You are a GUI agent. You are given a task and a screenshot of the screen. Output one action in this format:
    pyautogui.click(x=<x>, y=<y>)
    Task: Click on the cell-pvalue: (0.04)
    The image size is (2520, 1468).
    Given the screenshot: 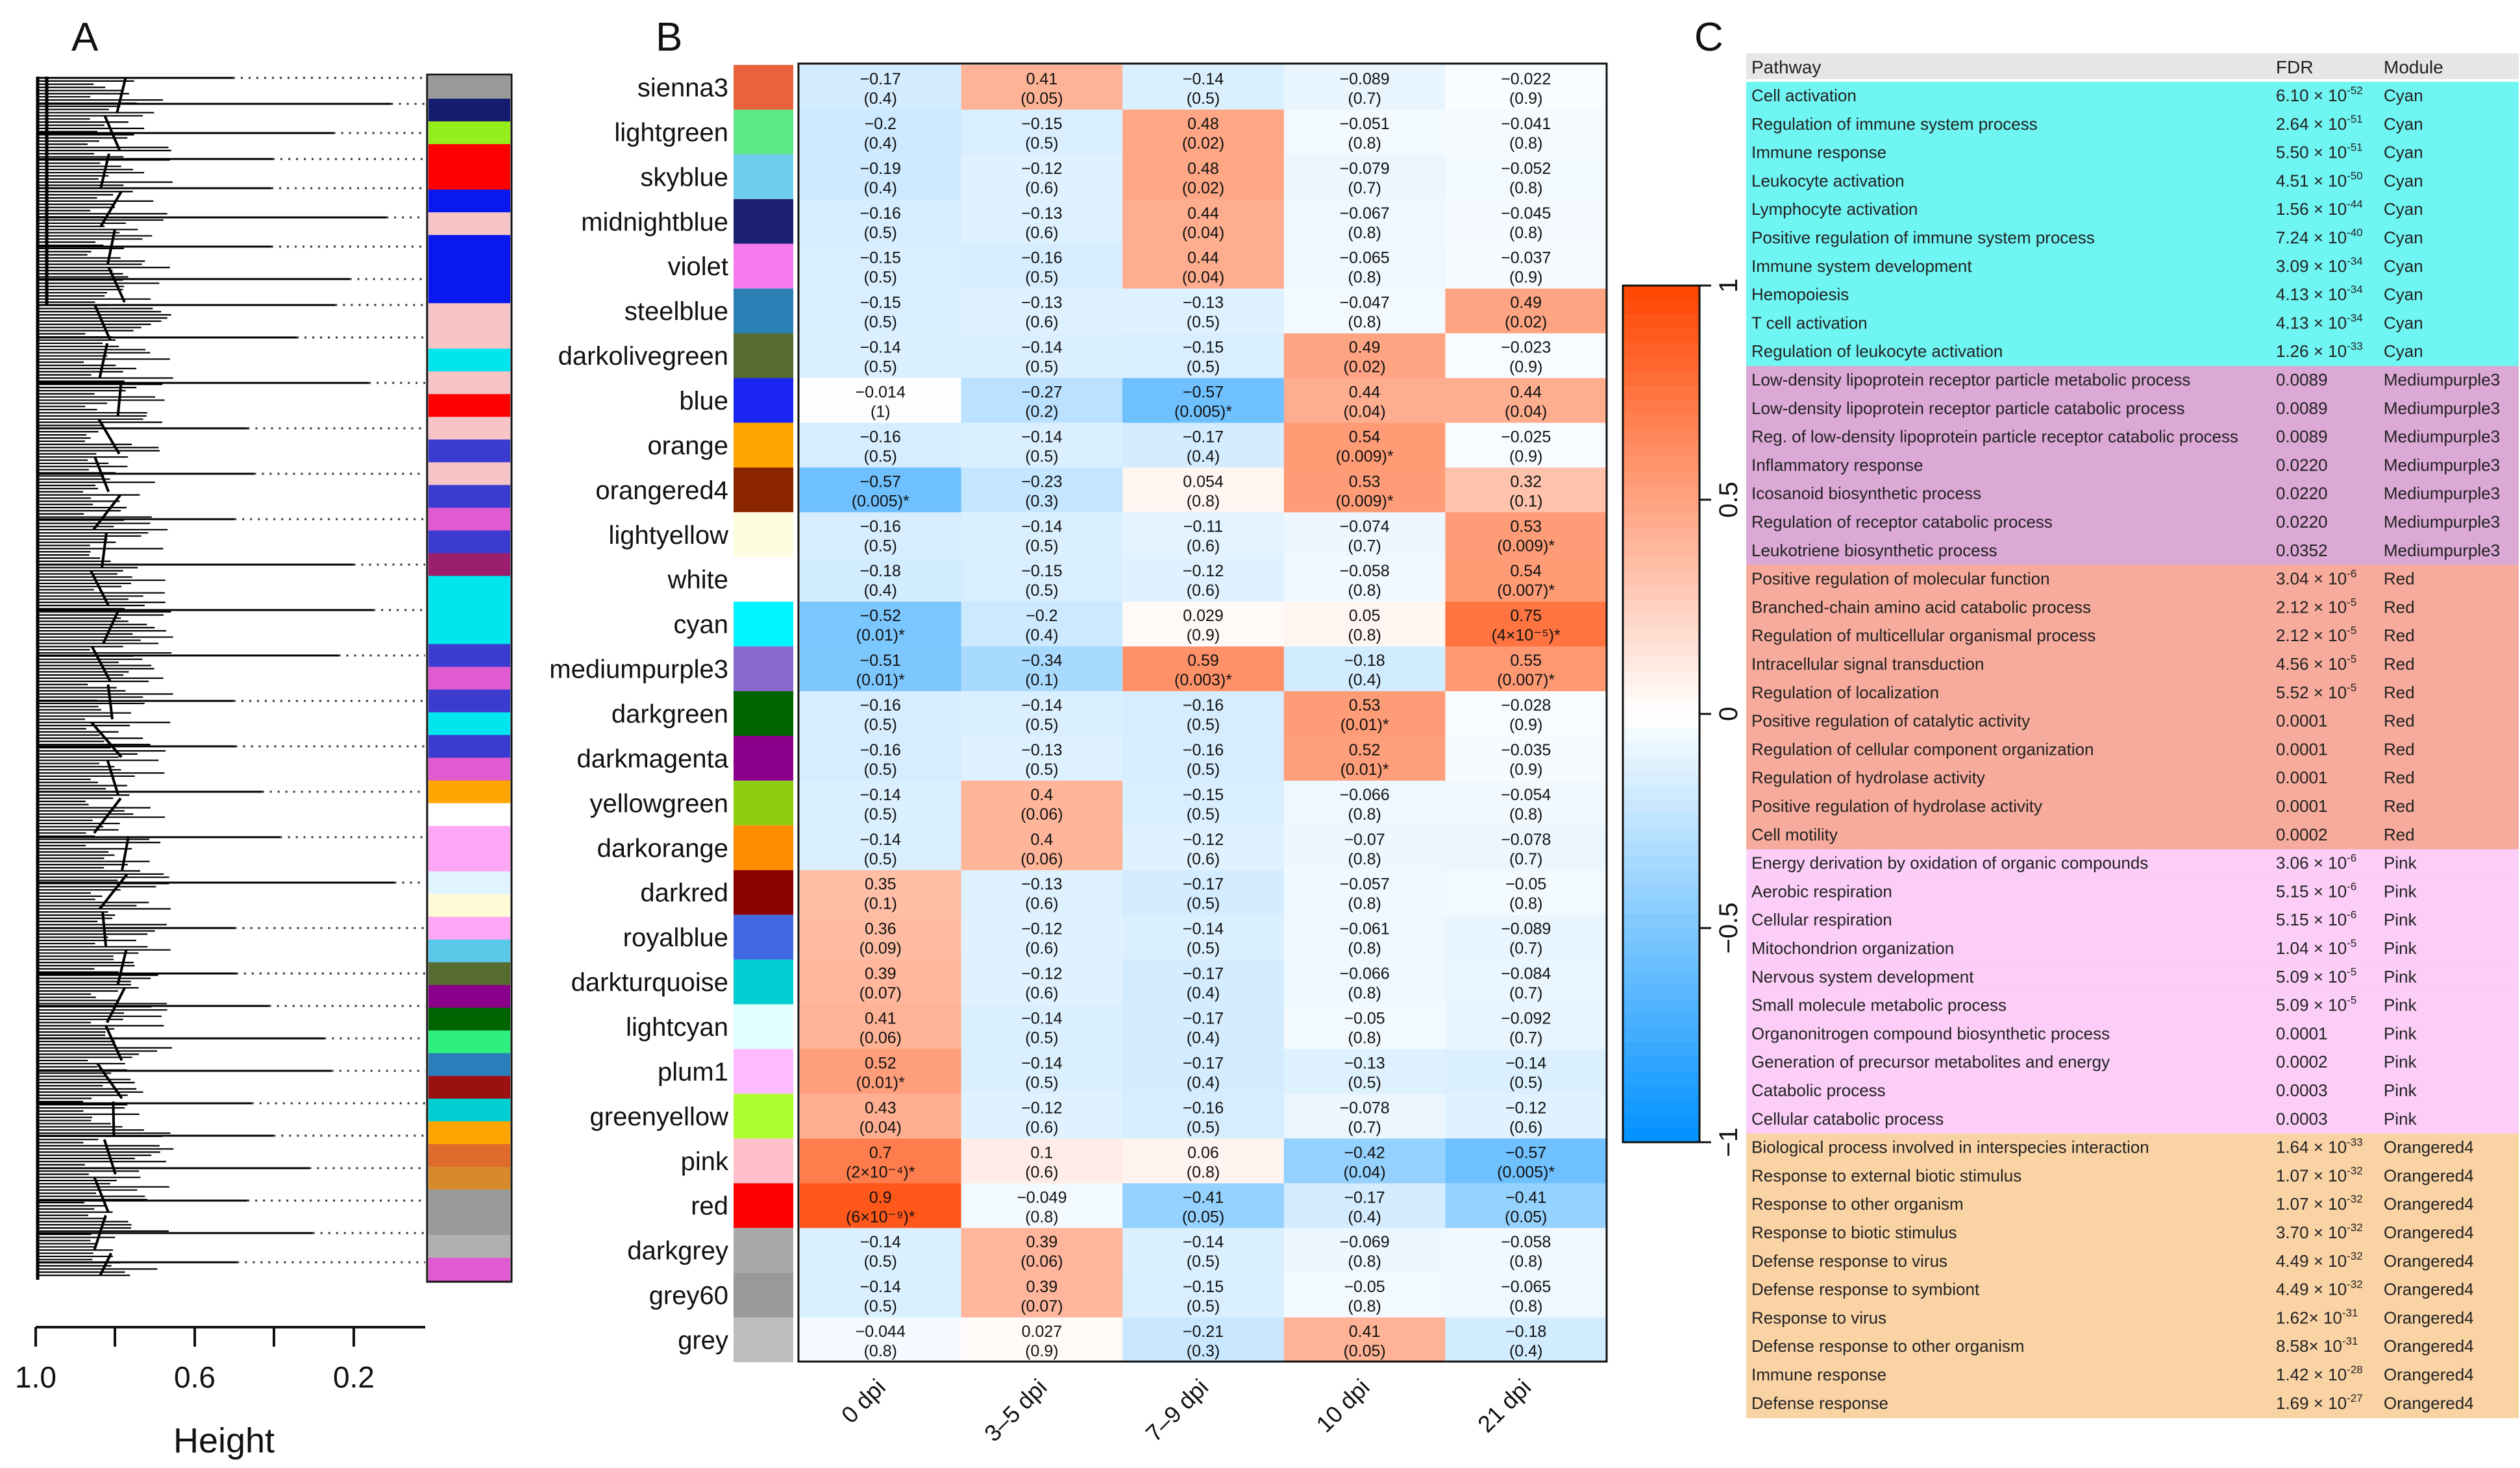 What is the action you would take?
    pyautogui.click(x=1526, y=412)
    